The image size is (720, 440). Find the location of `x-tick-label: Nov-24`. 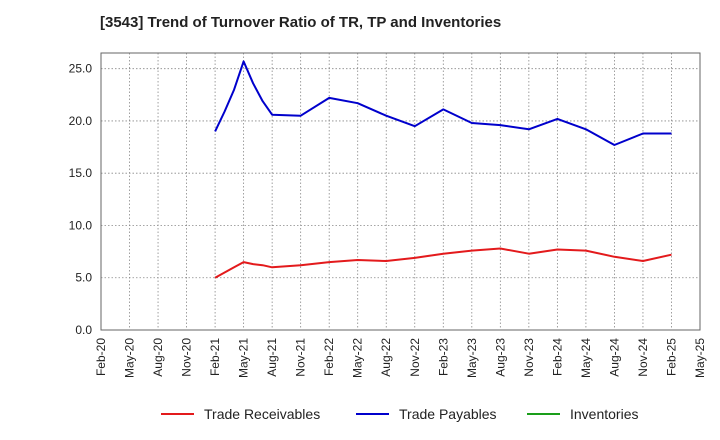

x-tick-label: Nov-24 is located at coordinates (643, 357).